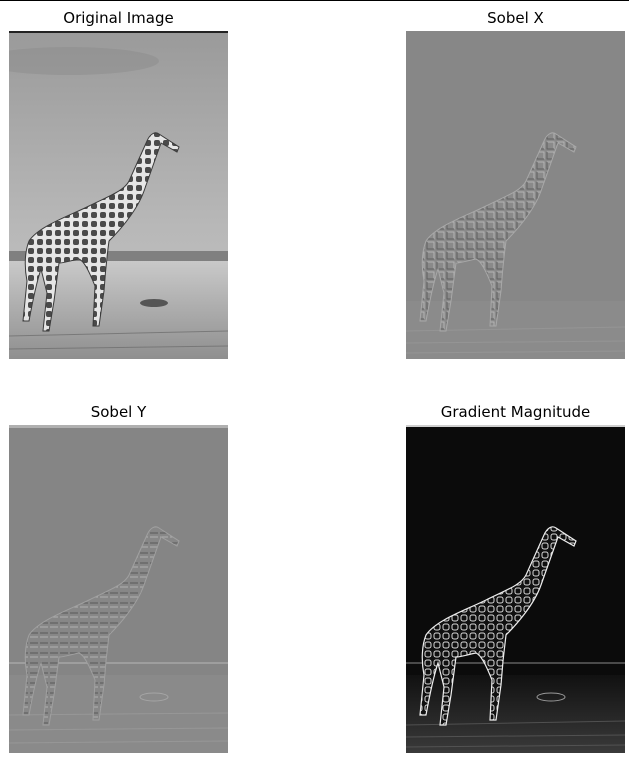 The width and height of the screenshot is (629, 759). Describe the element at coordinates (314, 0) in the screenshot. I see `figure-top-border` at that location.